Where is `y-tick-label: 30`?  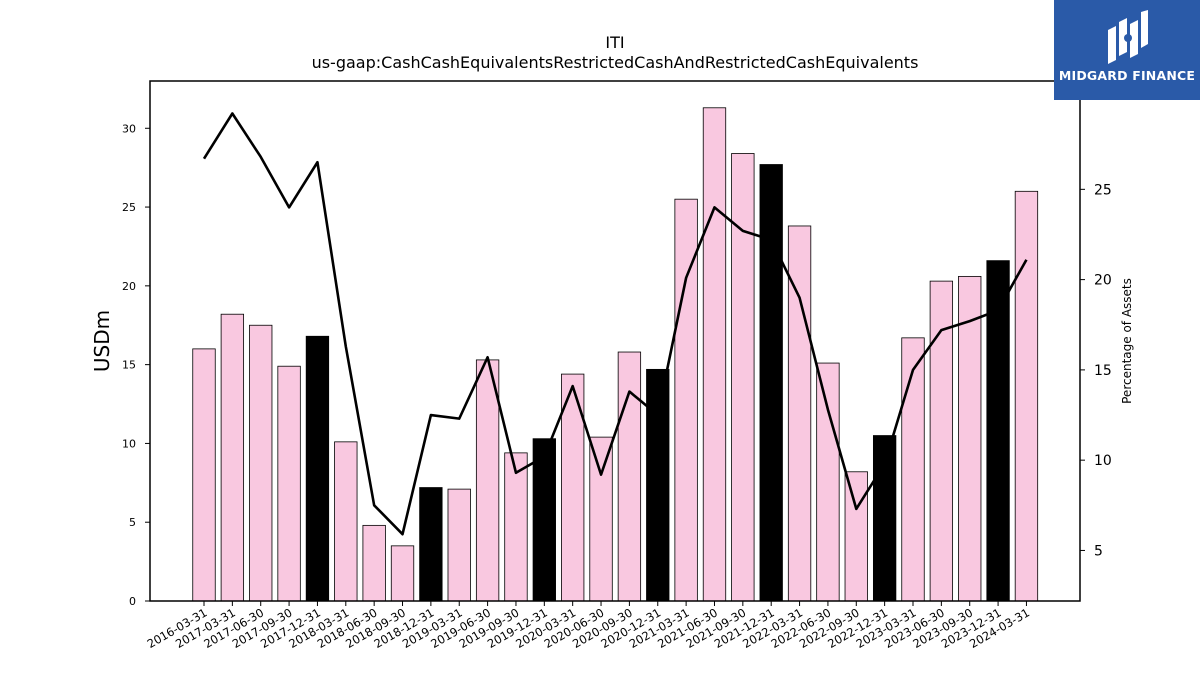 y-tick-label: 30 is located at coordinates (129, 128).